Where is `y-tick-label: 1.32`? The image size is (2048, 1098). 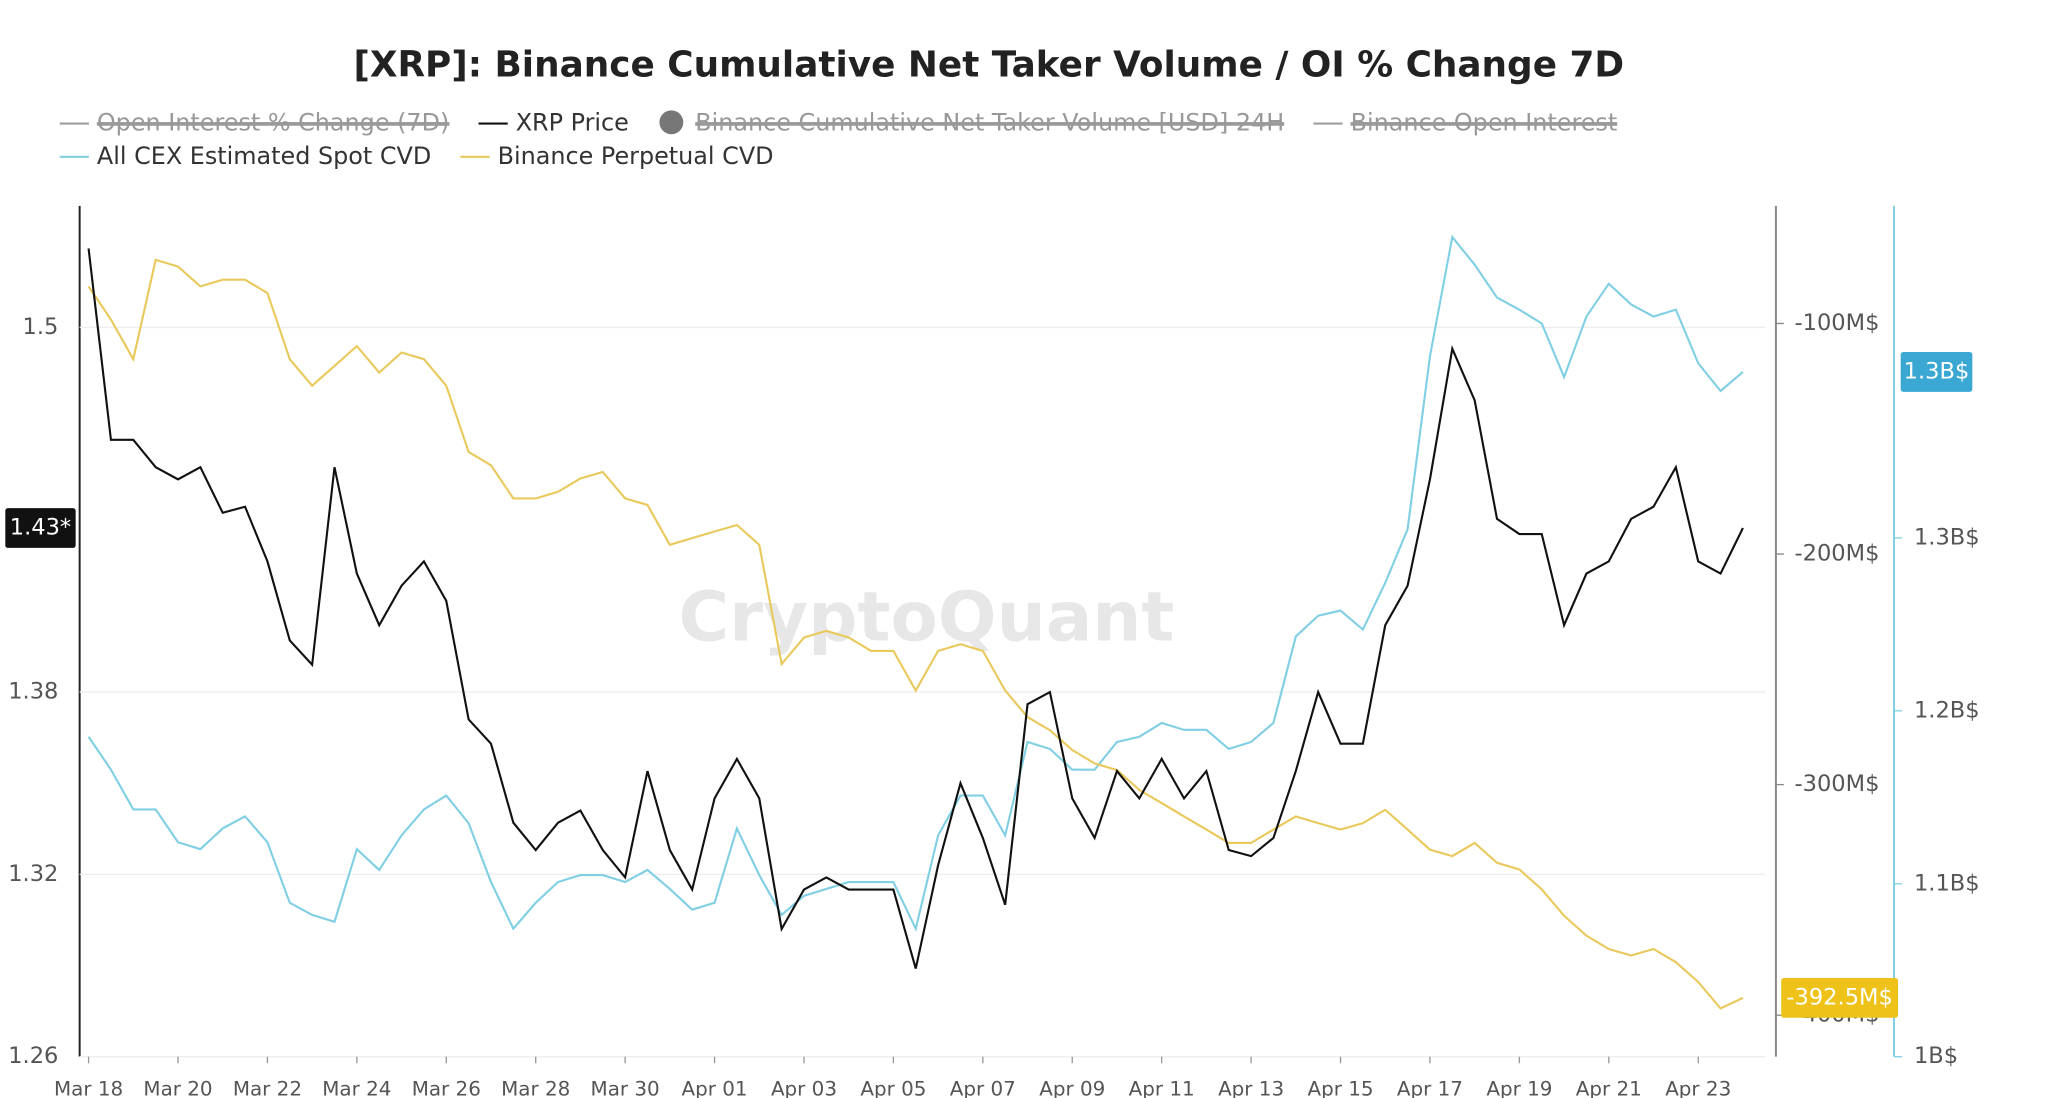
y-tick-label: 1.32 is located at coordinates (33, 874).